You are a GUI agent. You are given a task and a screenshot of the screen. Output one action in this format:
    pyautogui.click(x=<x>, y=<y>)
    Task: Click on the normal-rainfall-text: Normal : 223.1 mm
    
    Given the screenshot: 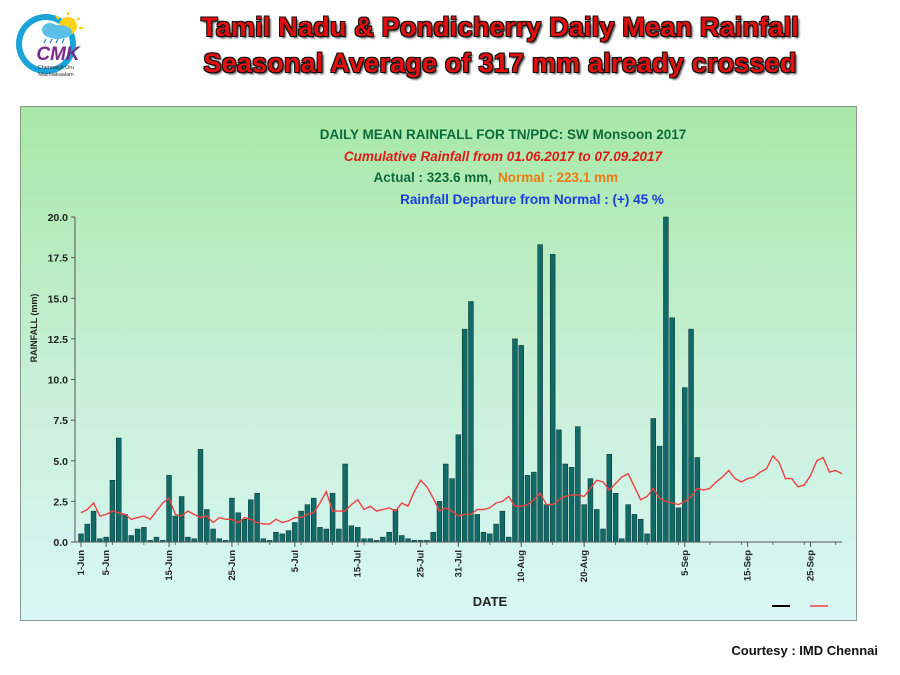 What is the action you would take?
    pyautogui.click(x=558, y=177)
    